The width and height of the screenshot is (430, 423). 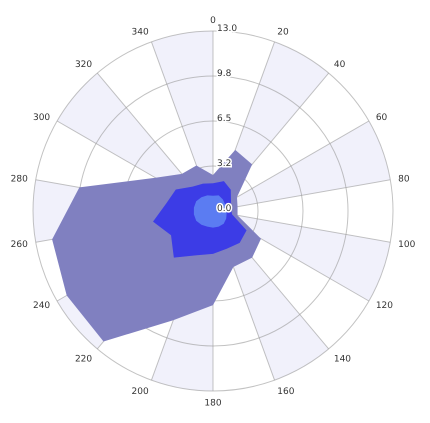 What do you see at coordinates (19, 245) in the screenshot?
I see `spoke-label: 260` at bounding box center [19, 245].